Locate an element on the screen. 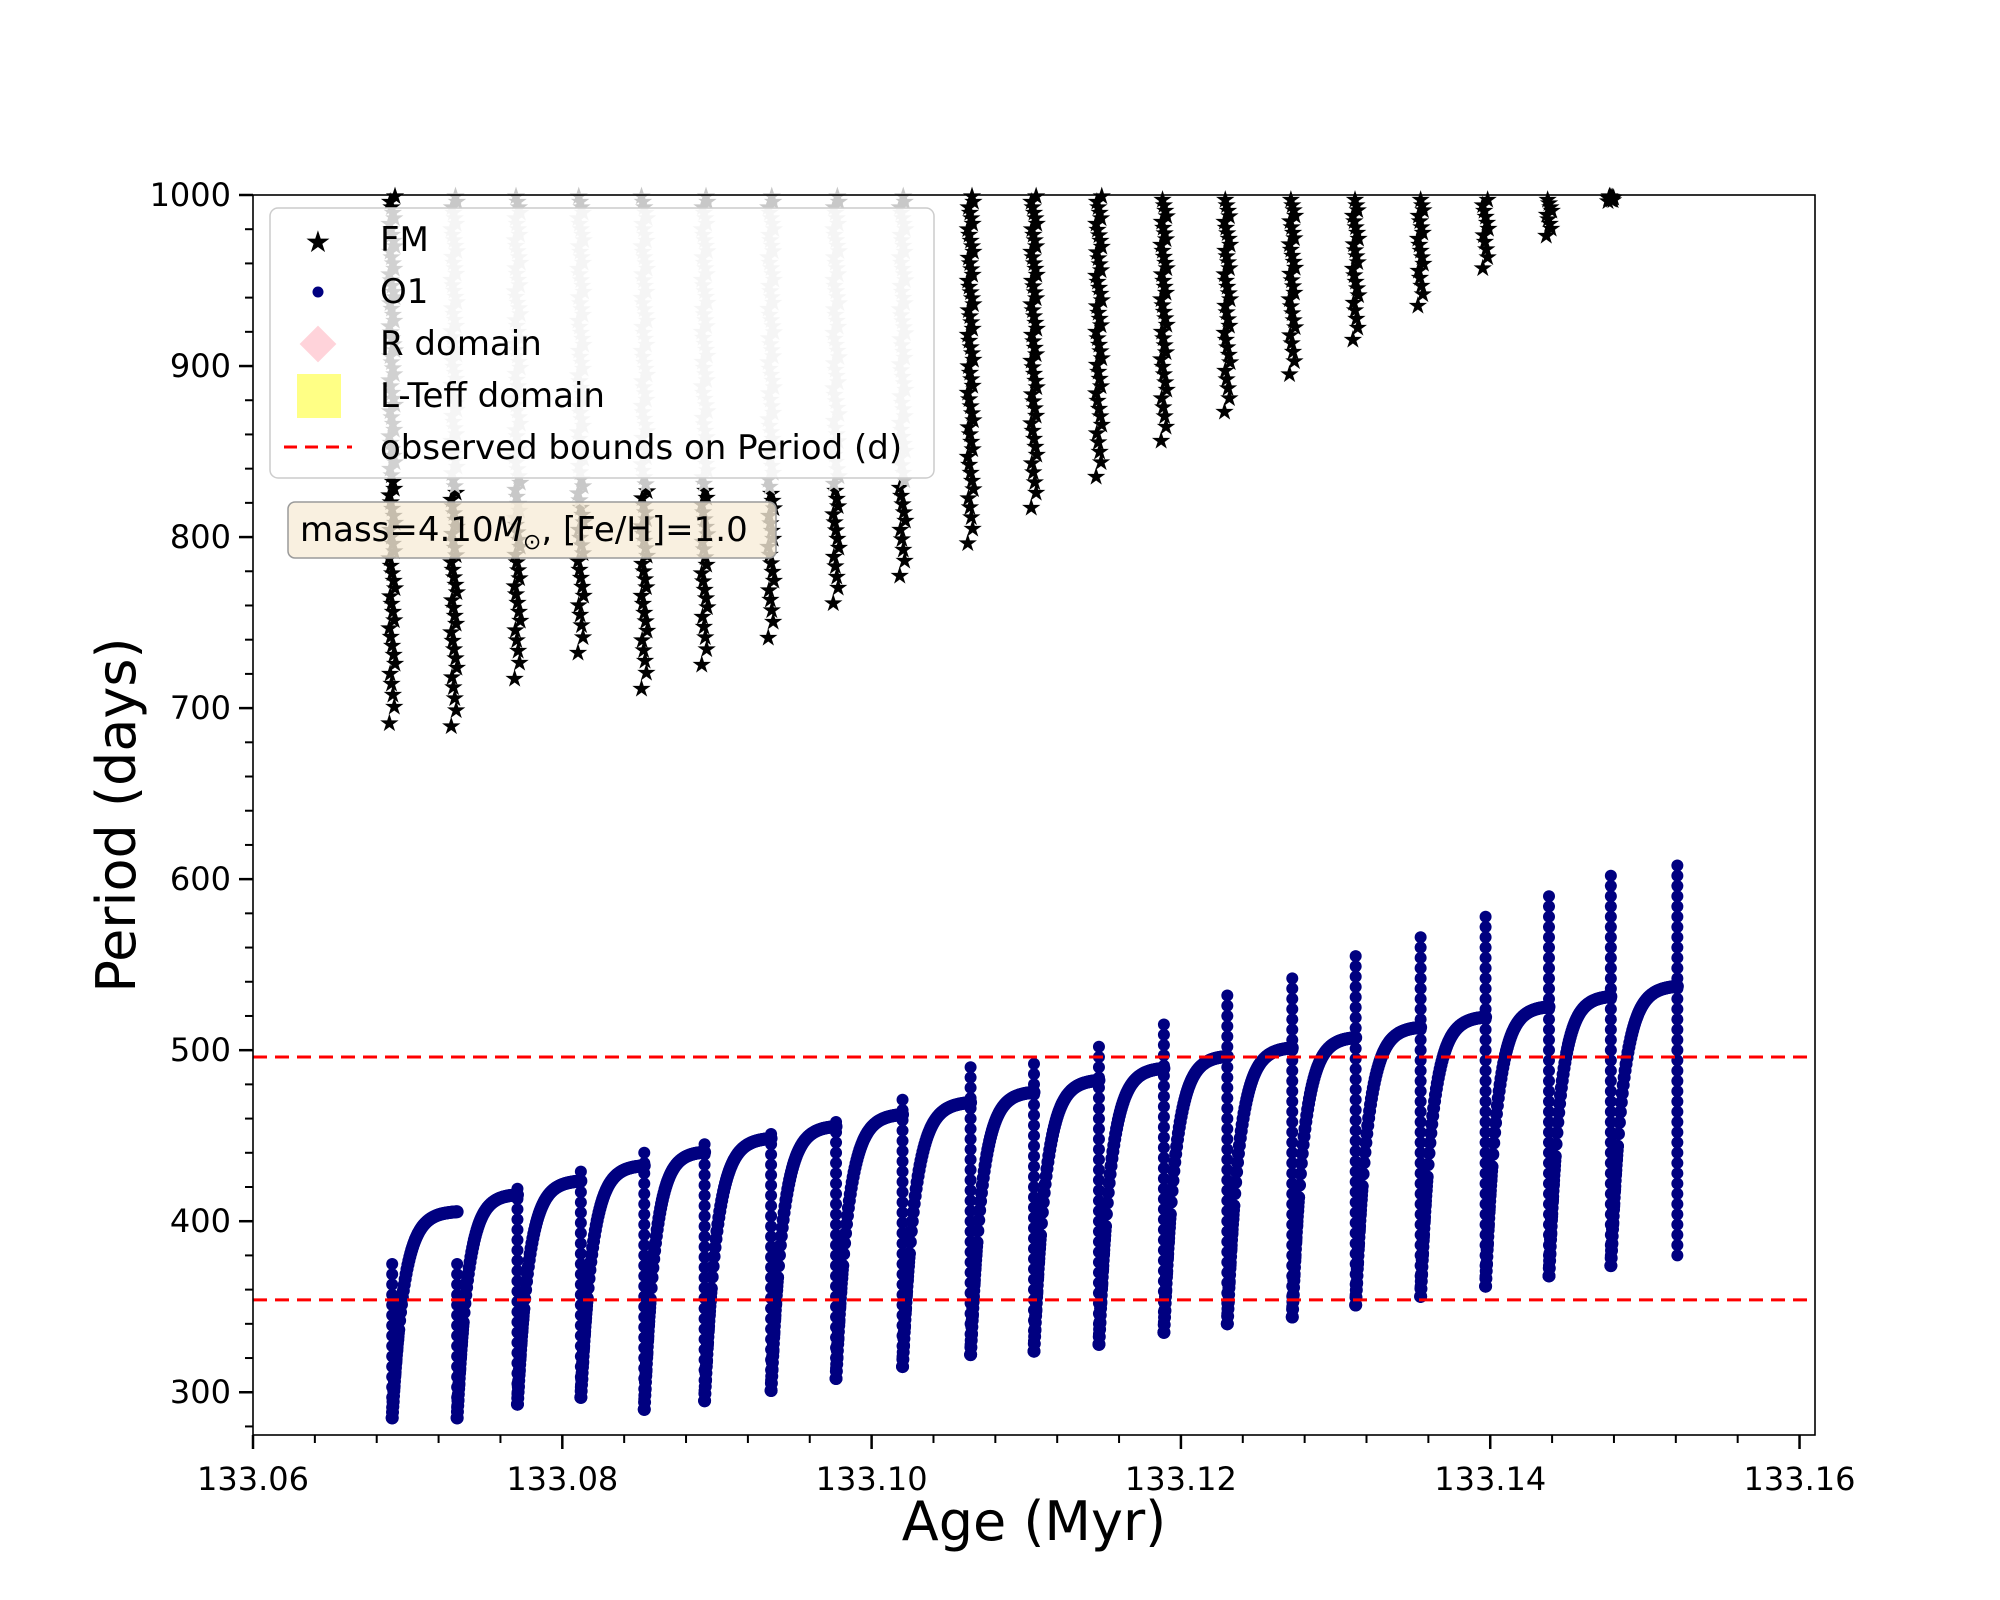 Image resolution: width=2000 pixels, height=1600 pixels. legend-label-fm: FM is located at coordinates (404, 240).